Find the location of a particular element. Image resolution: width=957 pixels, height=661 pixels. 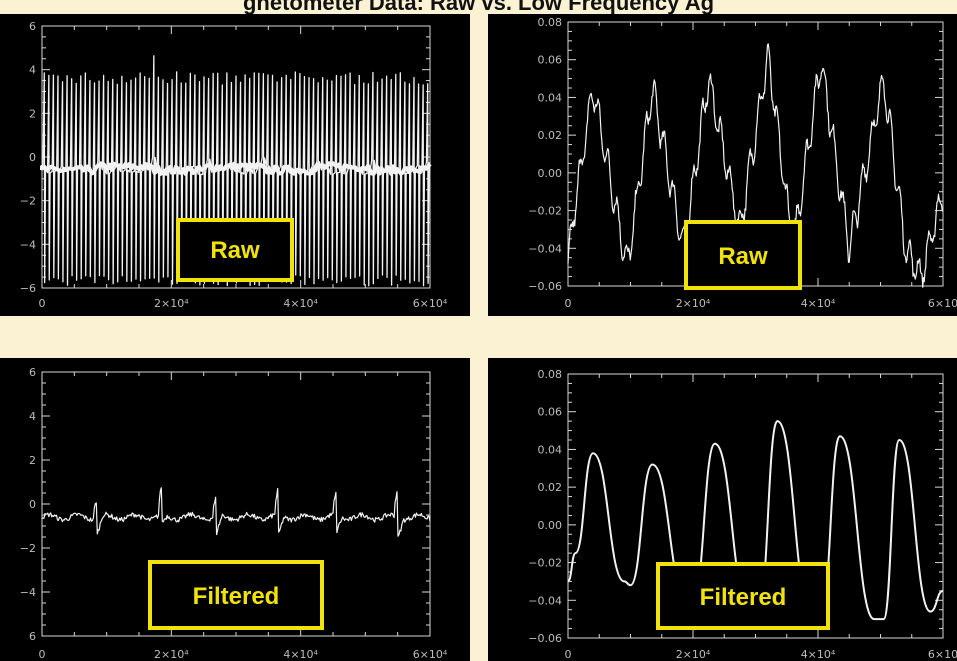

series-baseline-raw is located at coordinates (236, 168).